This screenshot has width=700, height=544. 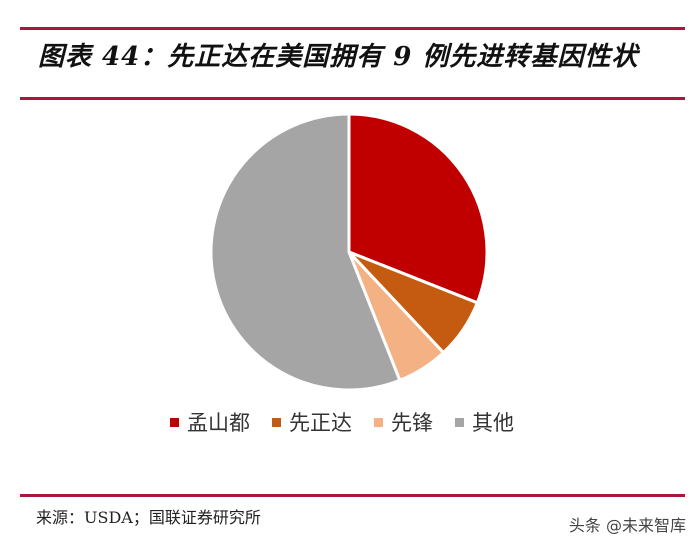 What do you see at coordinates (352, 28) in the screenshot?
I see `top-rule` at bounding box center [352, 28].